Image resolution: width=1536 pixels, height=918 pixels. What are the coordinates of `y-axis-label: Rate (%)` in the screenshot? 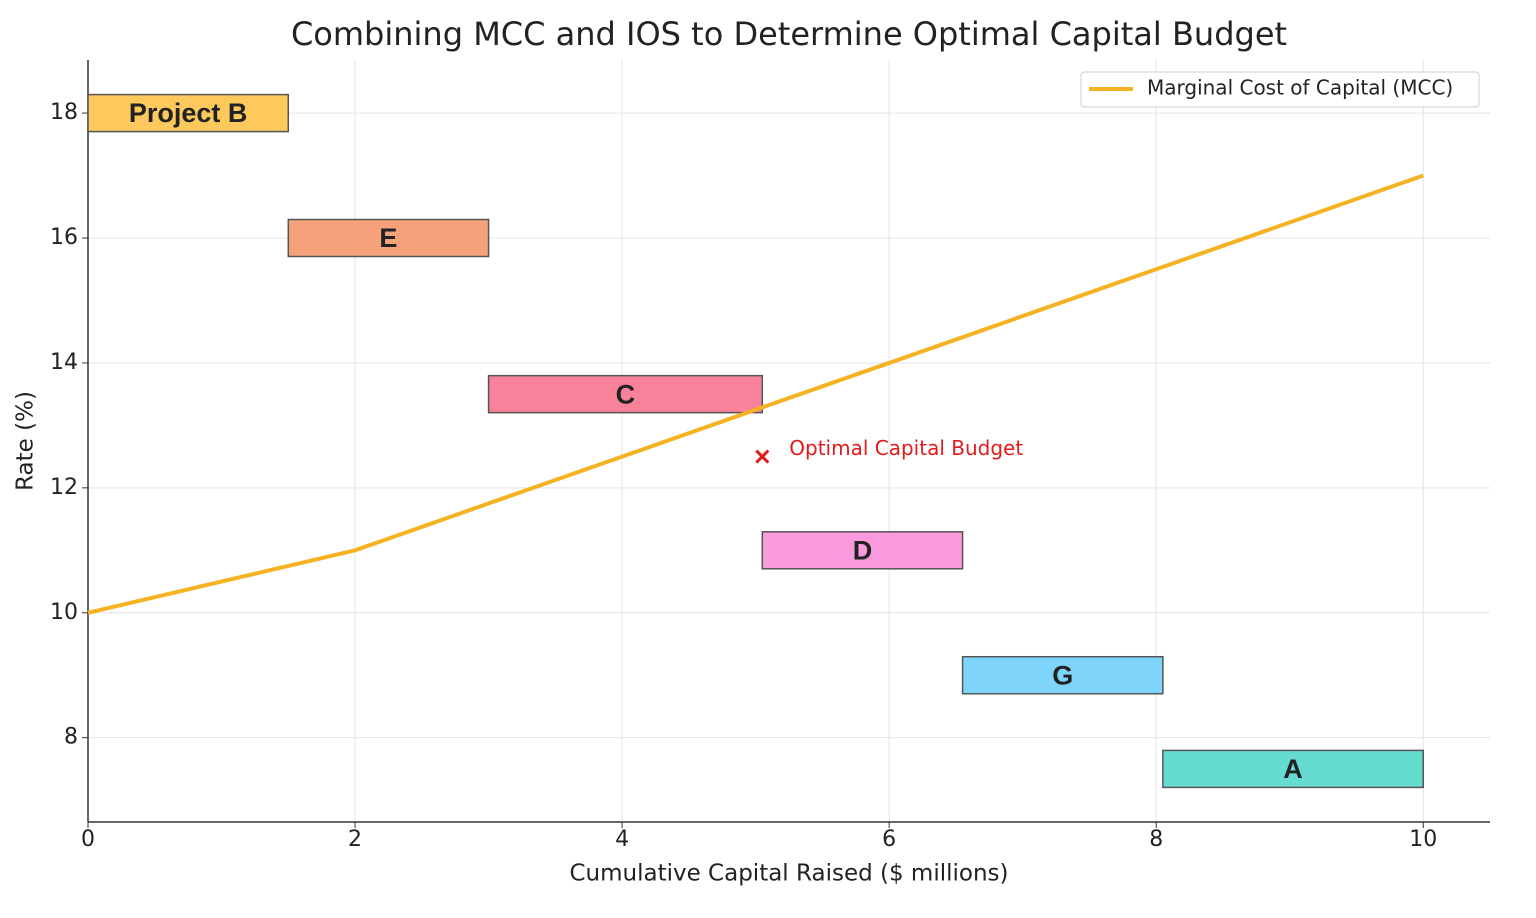 It's located at (26, 441).